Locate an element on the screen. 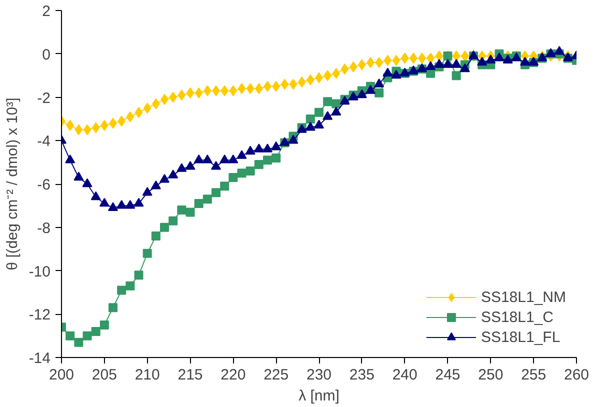 The width and height of the screenshot is (596, 407). y-tick-label: -2 is located at coordinates (44, 98).